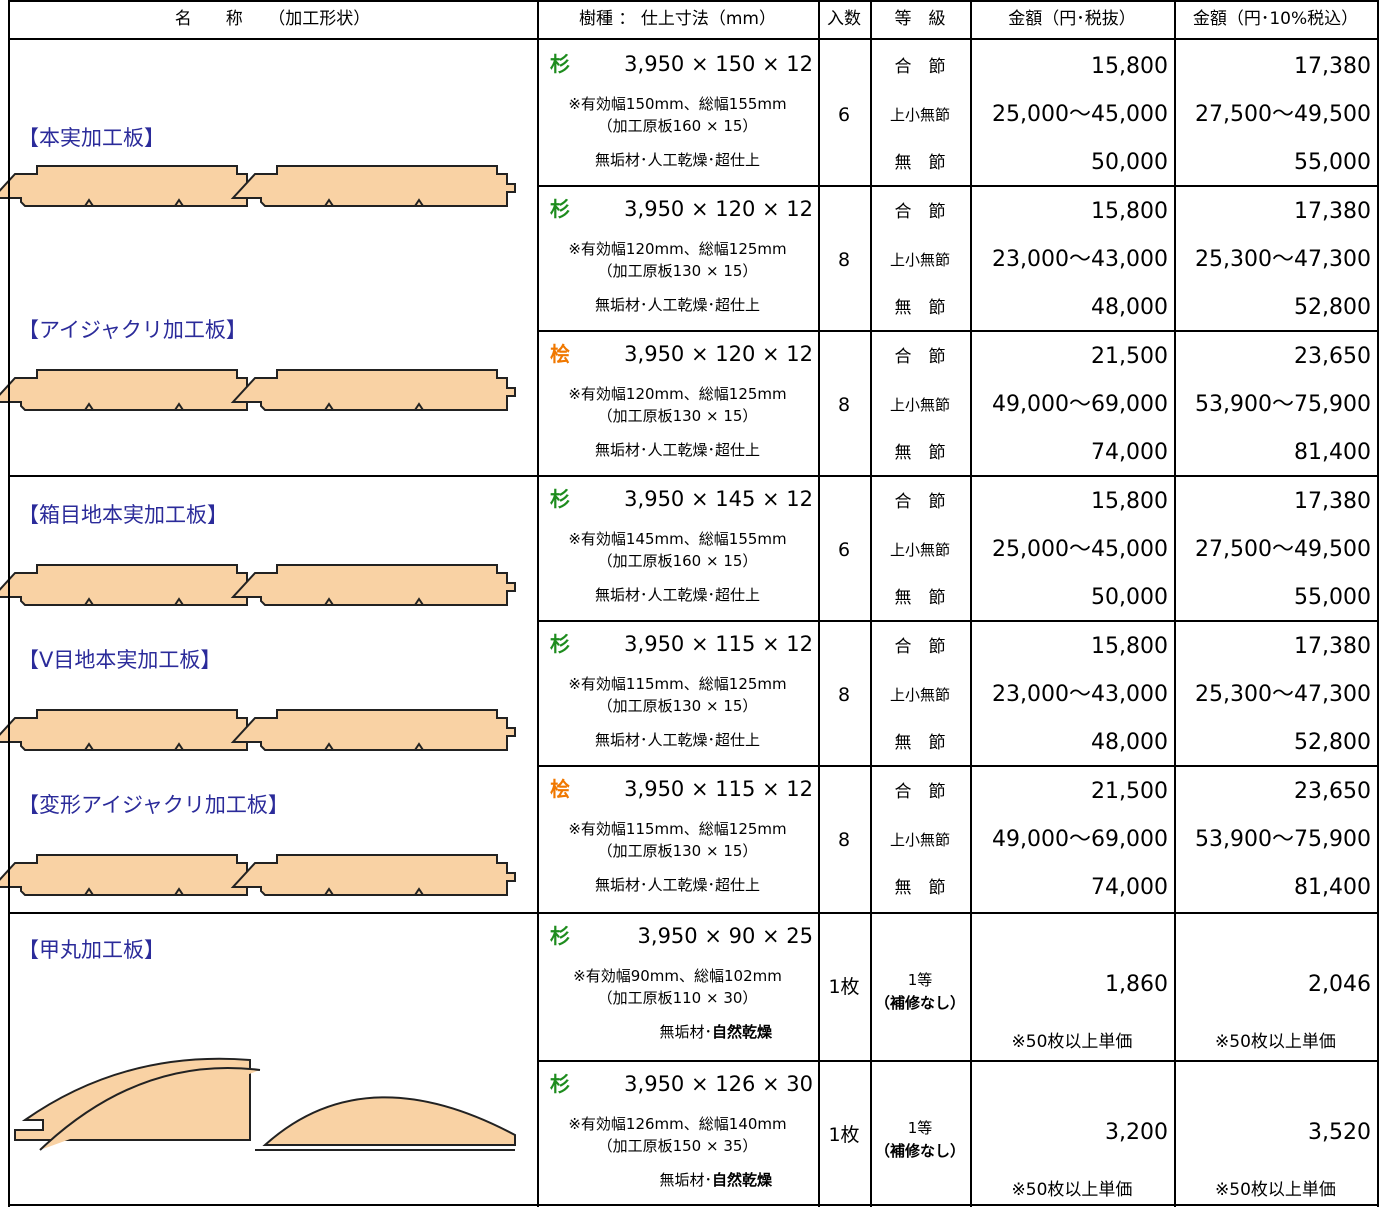 The width and height of the screenshot is (1386, 1207). Describe the element at coordinates (1332, 742) in the screenshot. I see `cell-text: 52,800` at that location.